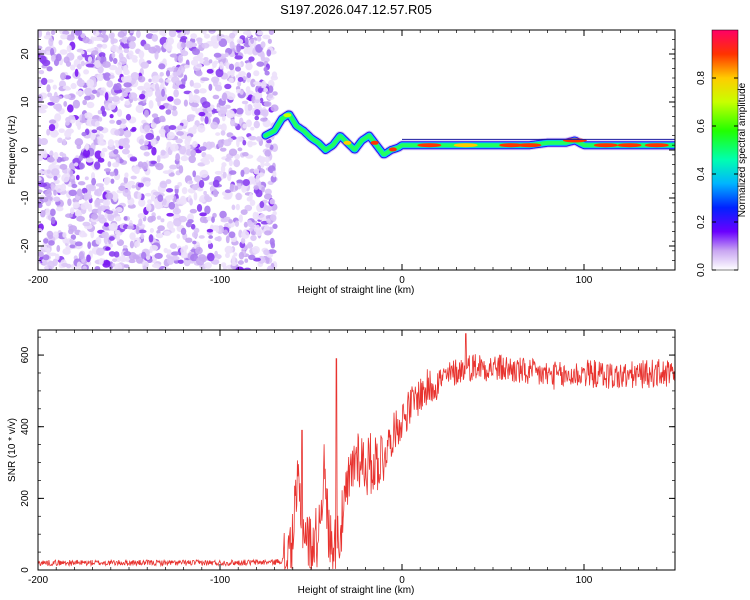 This screenshot has width=750, height=600. Describe the element at coordinates (529, 145) in the screenshot. I see `ridge-hotspot` at that location.